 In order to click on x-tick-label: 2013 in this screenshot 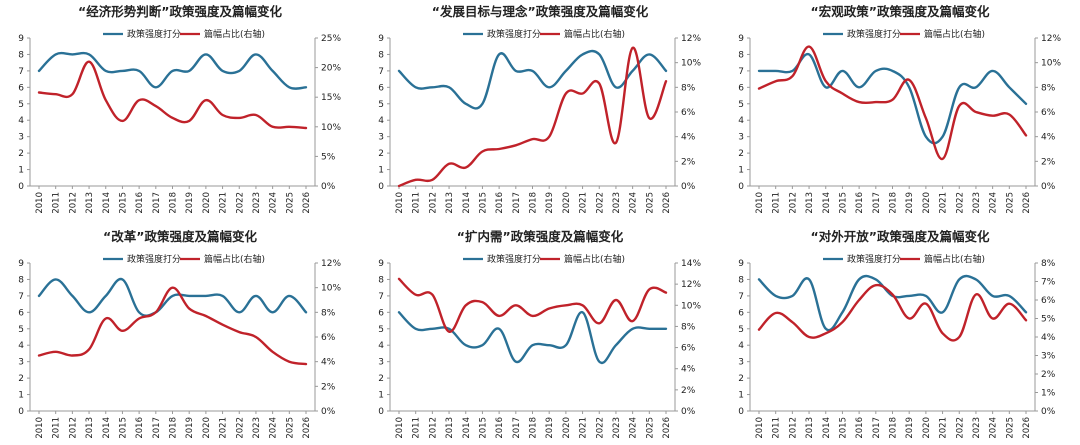, I will do `click(90, 203)`.